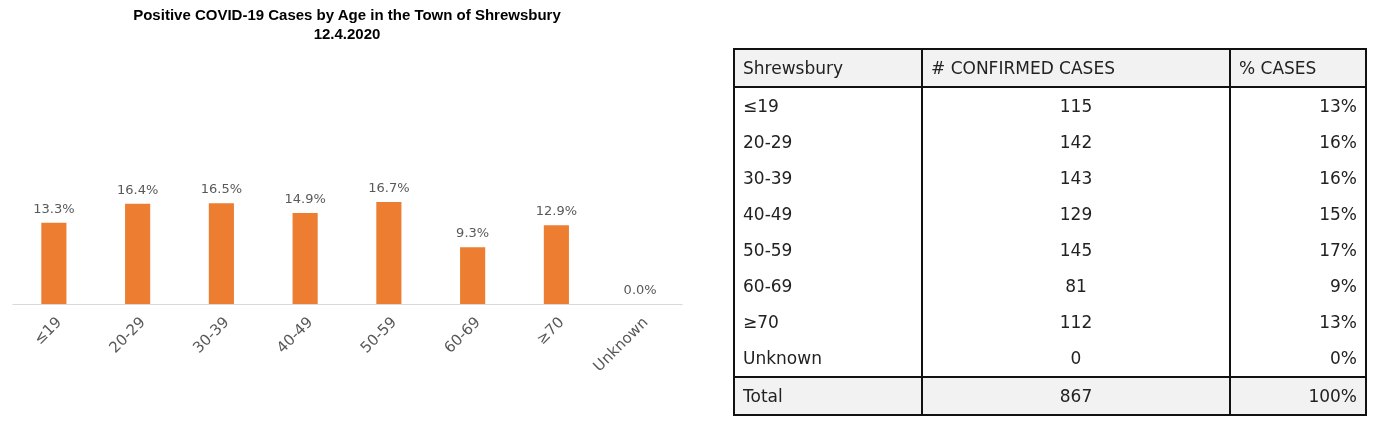 Image resolution: width=1383 pixels, height=434 pixels. Describe the element at coordinates (1298, 250) in the screenshot. I see `data-label: 17%` at that location.